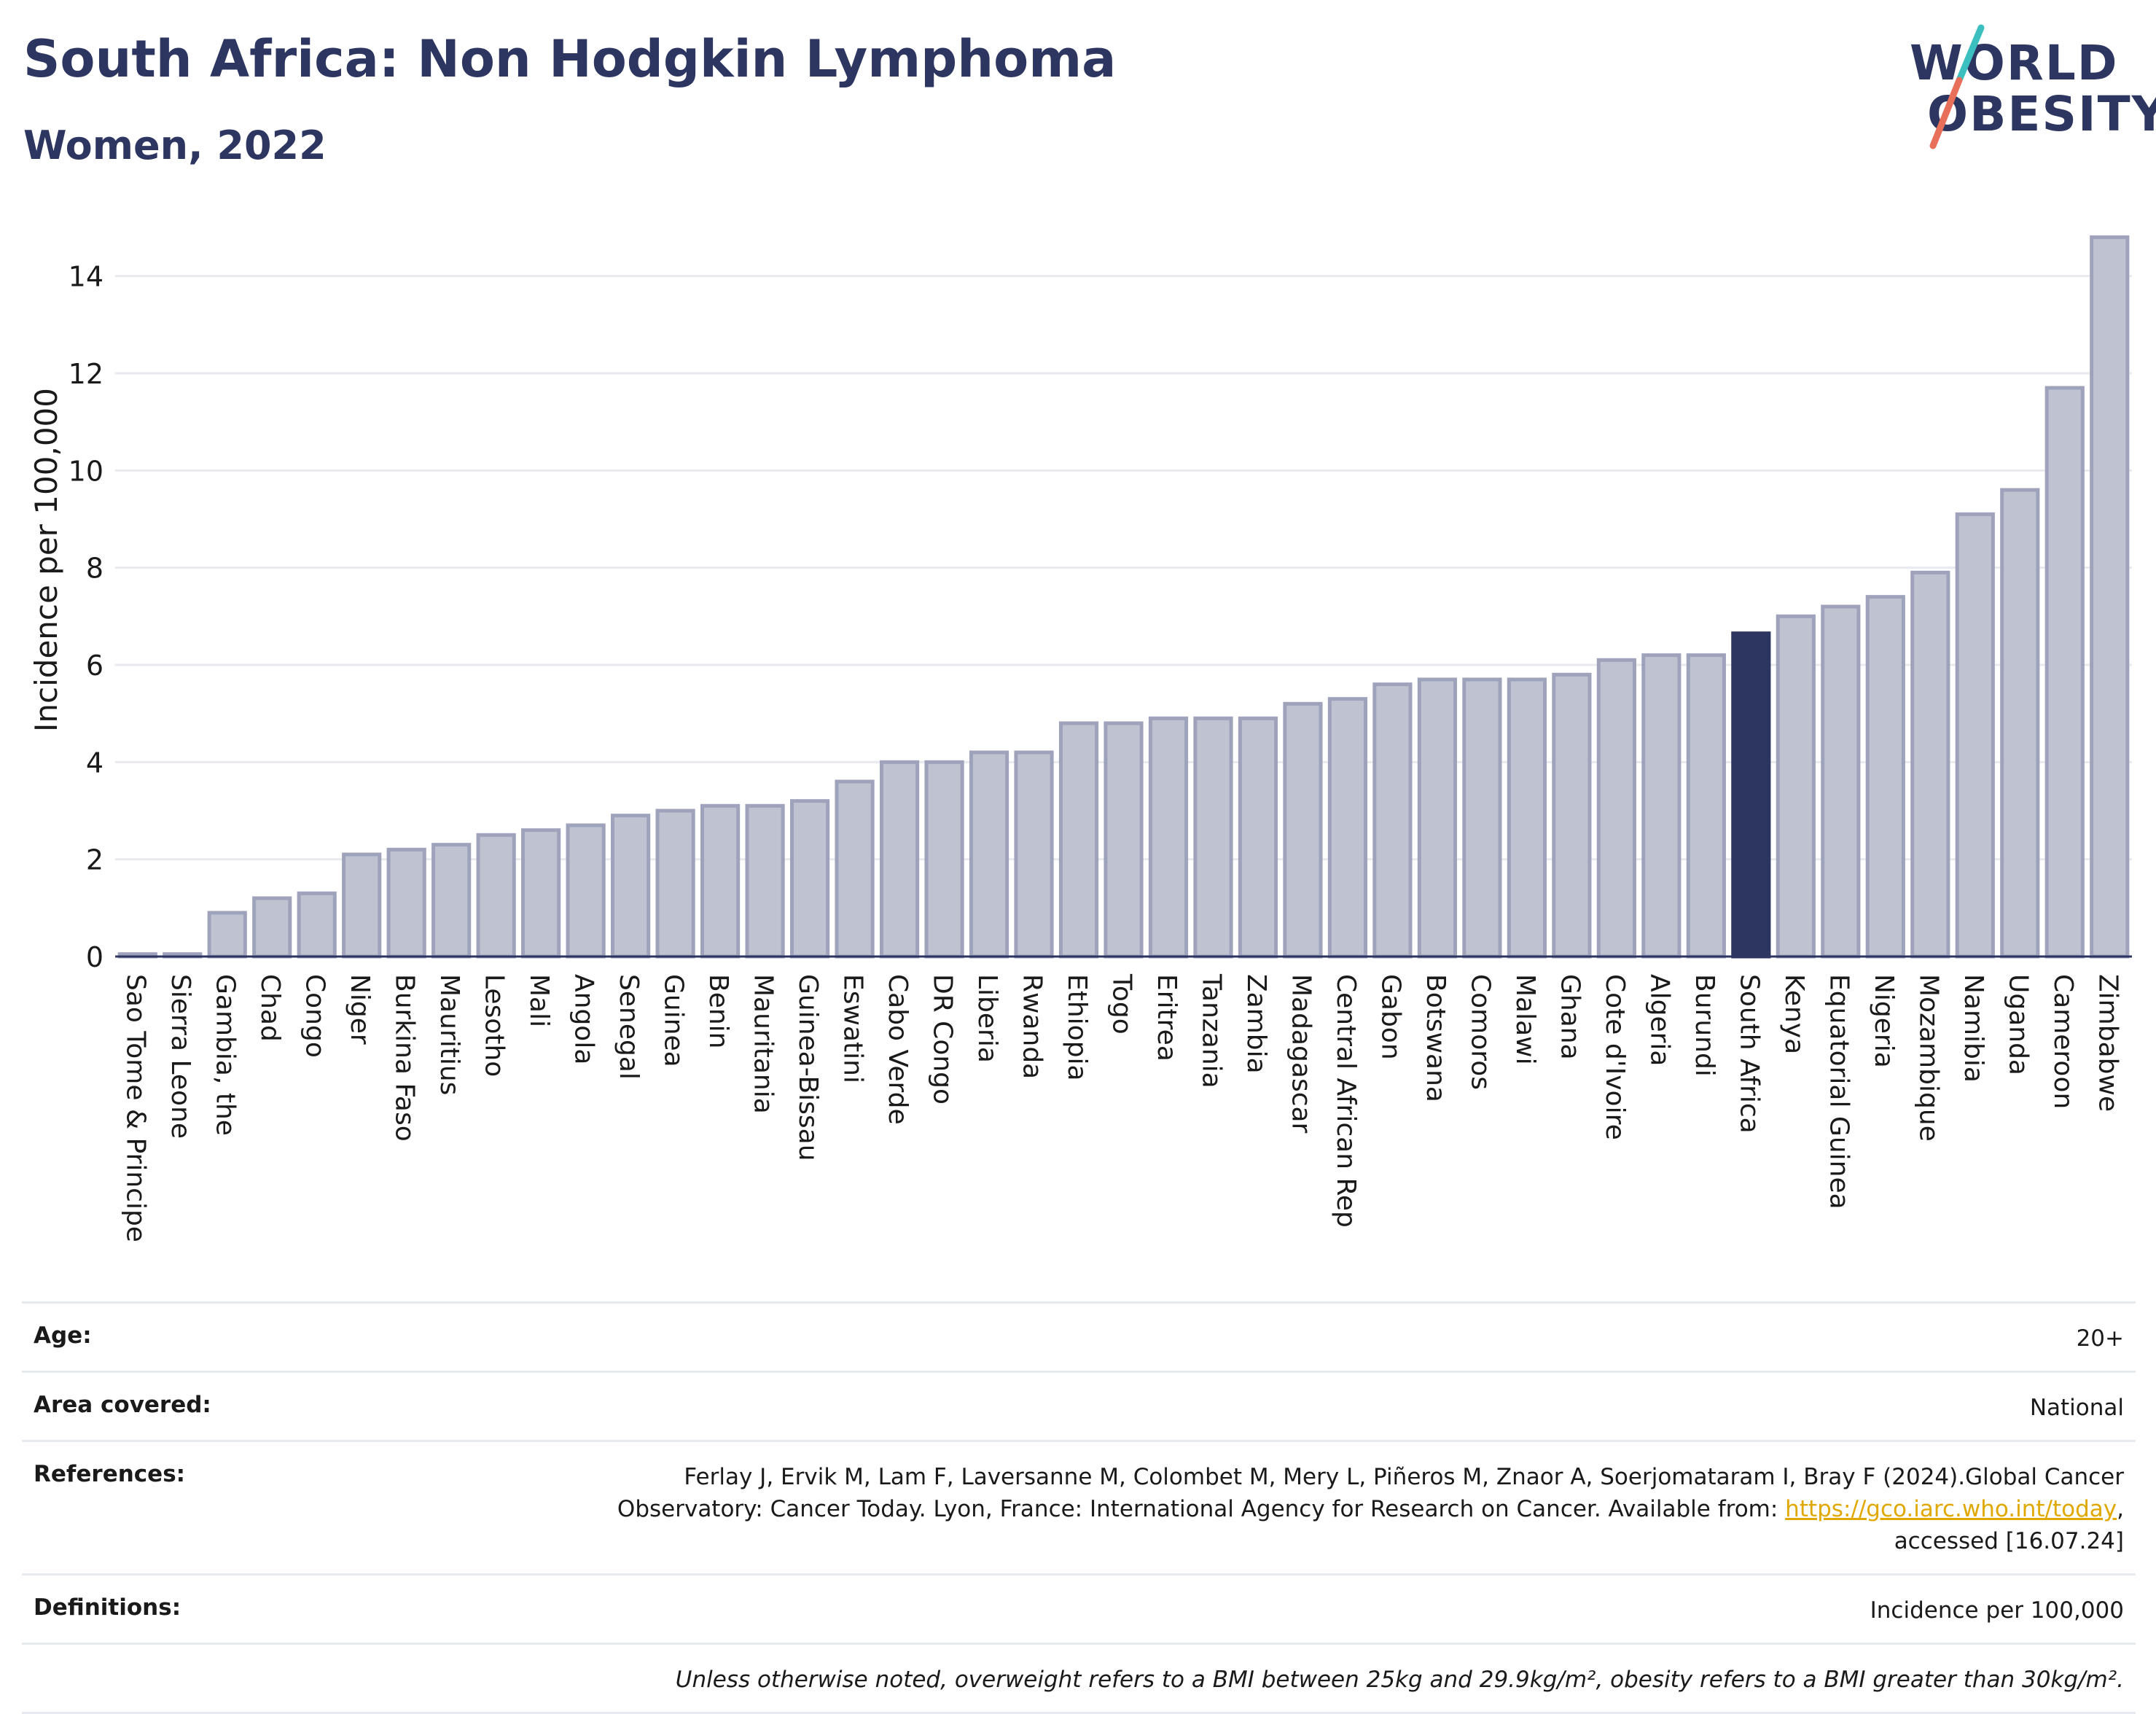 This screenshot has width=2156, height=1714. What do you see at coordinates (86, 471) in the screenshot?
I see `y-tick-label: 10` at bounding box center [86, 471].